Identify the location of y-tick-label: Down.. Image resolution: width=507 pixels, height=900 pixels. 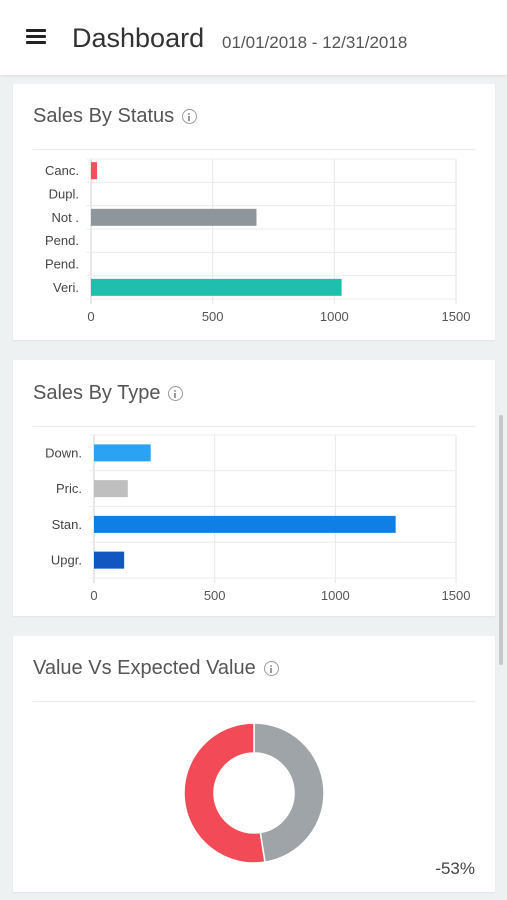
(63, 452).